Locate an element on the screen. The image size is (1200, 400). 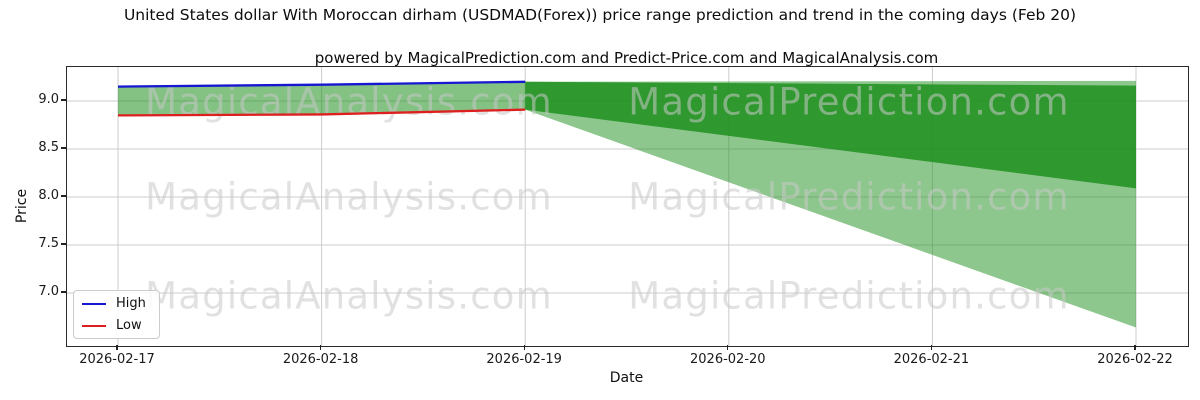
y-axis-label: Price is located at coordinates (22, 206).